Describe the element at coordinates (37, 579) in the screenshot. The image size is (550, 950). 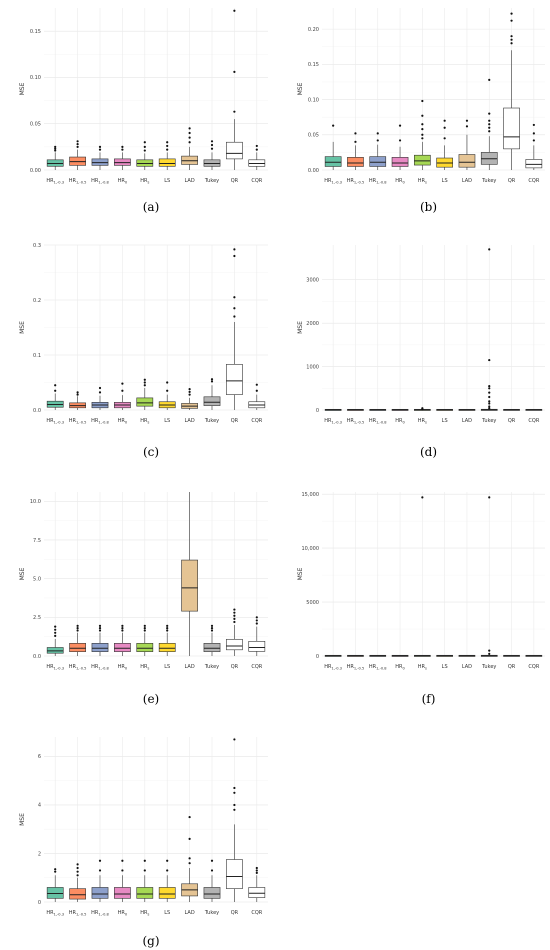
I see `y-tick-label: 5.0` at that location.